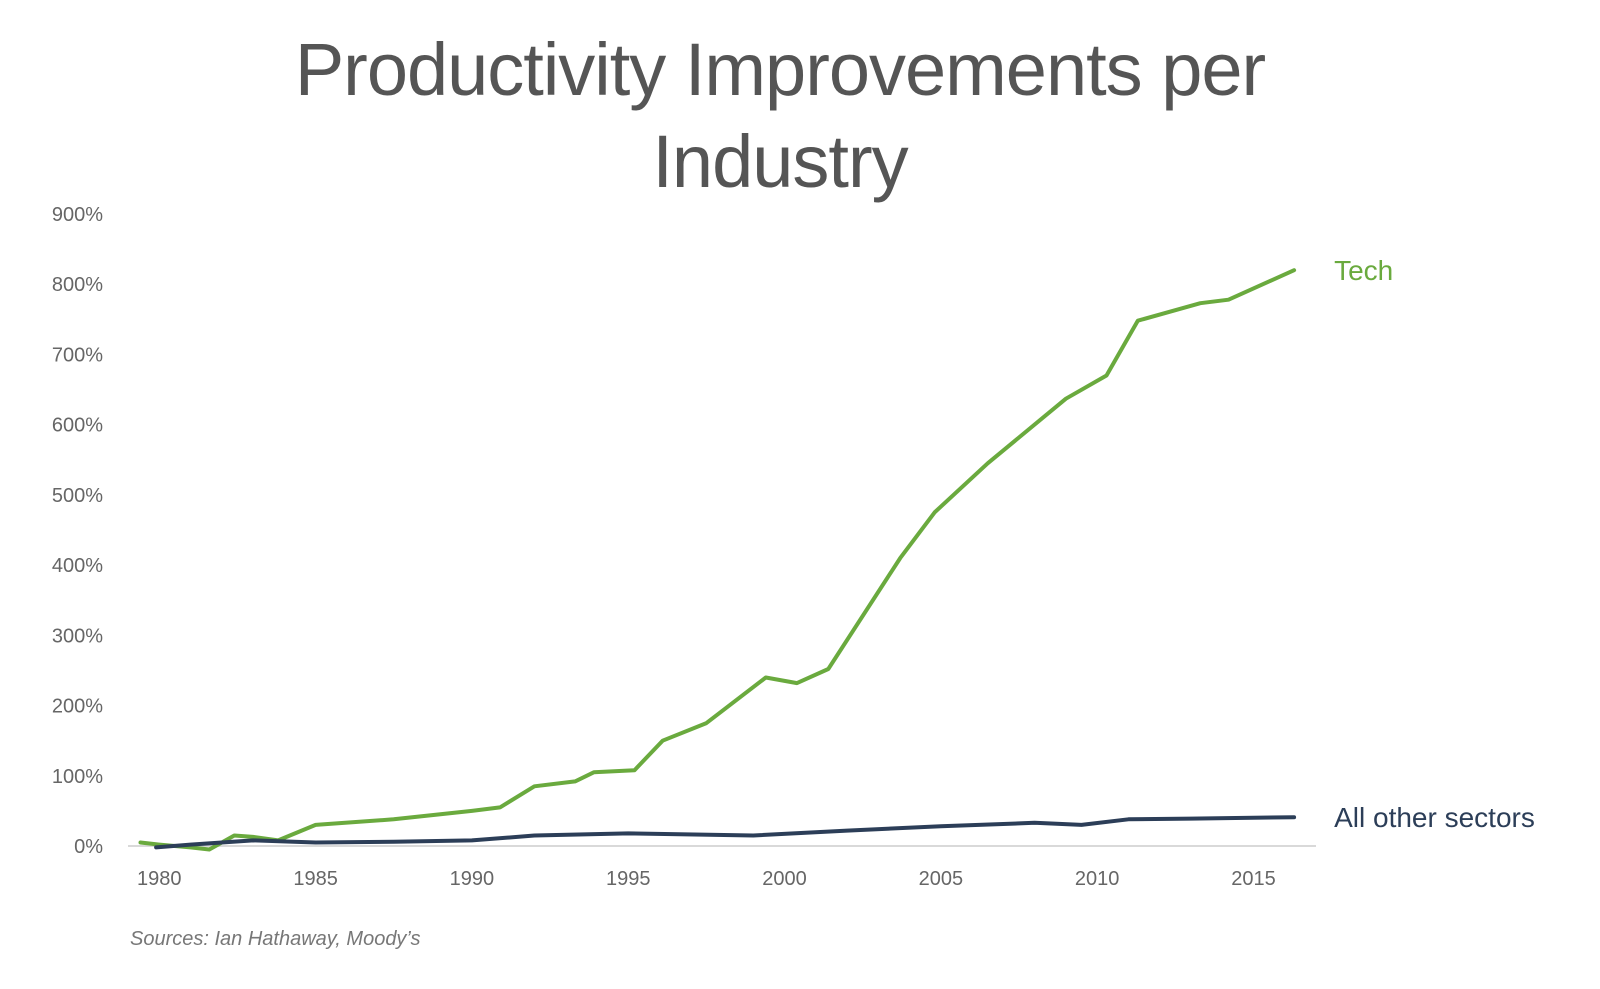 This screenshot has height=989, width=1600. Describe the element at coordinates (706, 879) in the screenshot. I see `x-axis-ticks: 1980 1985 1990 1995 2000 2005 2010 2015` at that location.